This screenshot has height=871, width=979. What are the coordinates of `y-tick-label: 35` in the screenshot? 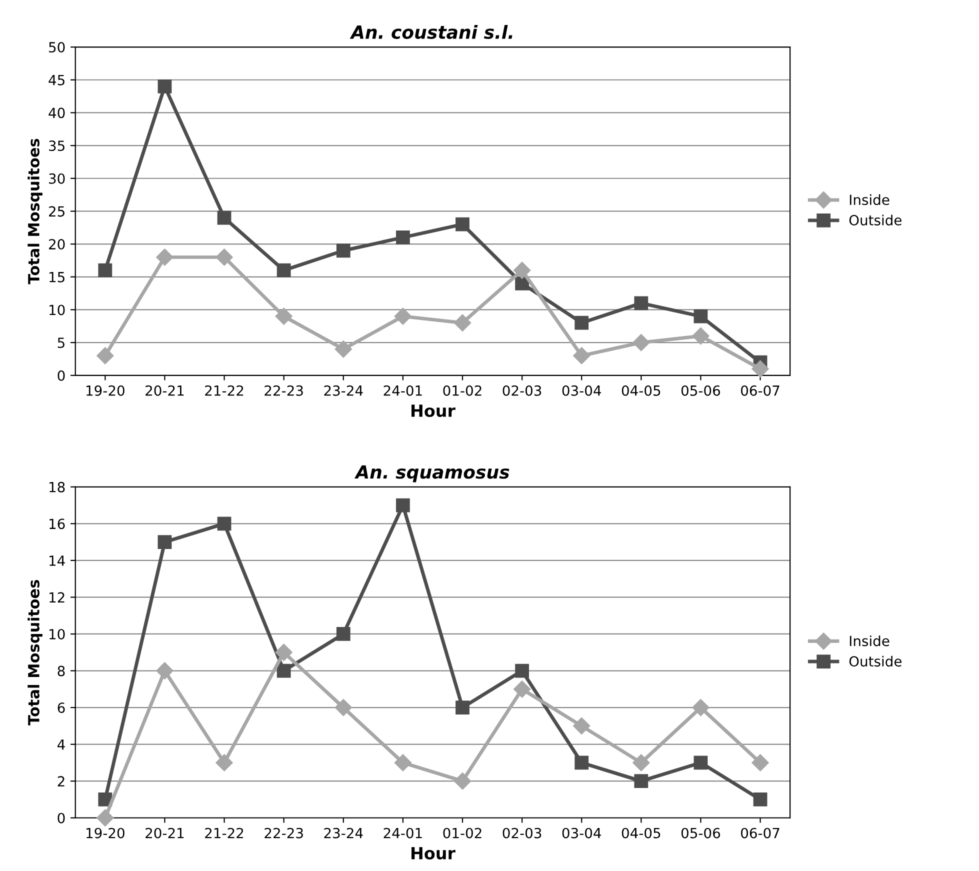 It's located at (56, 146).